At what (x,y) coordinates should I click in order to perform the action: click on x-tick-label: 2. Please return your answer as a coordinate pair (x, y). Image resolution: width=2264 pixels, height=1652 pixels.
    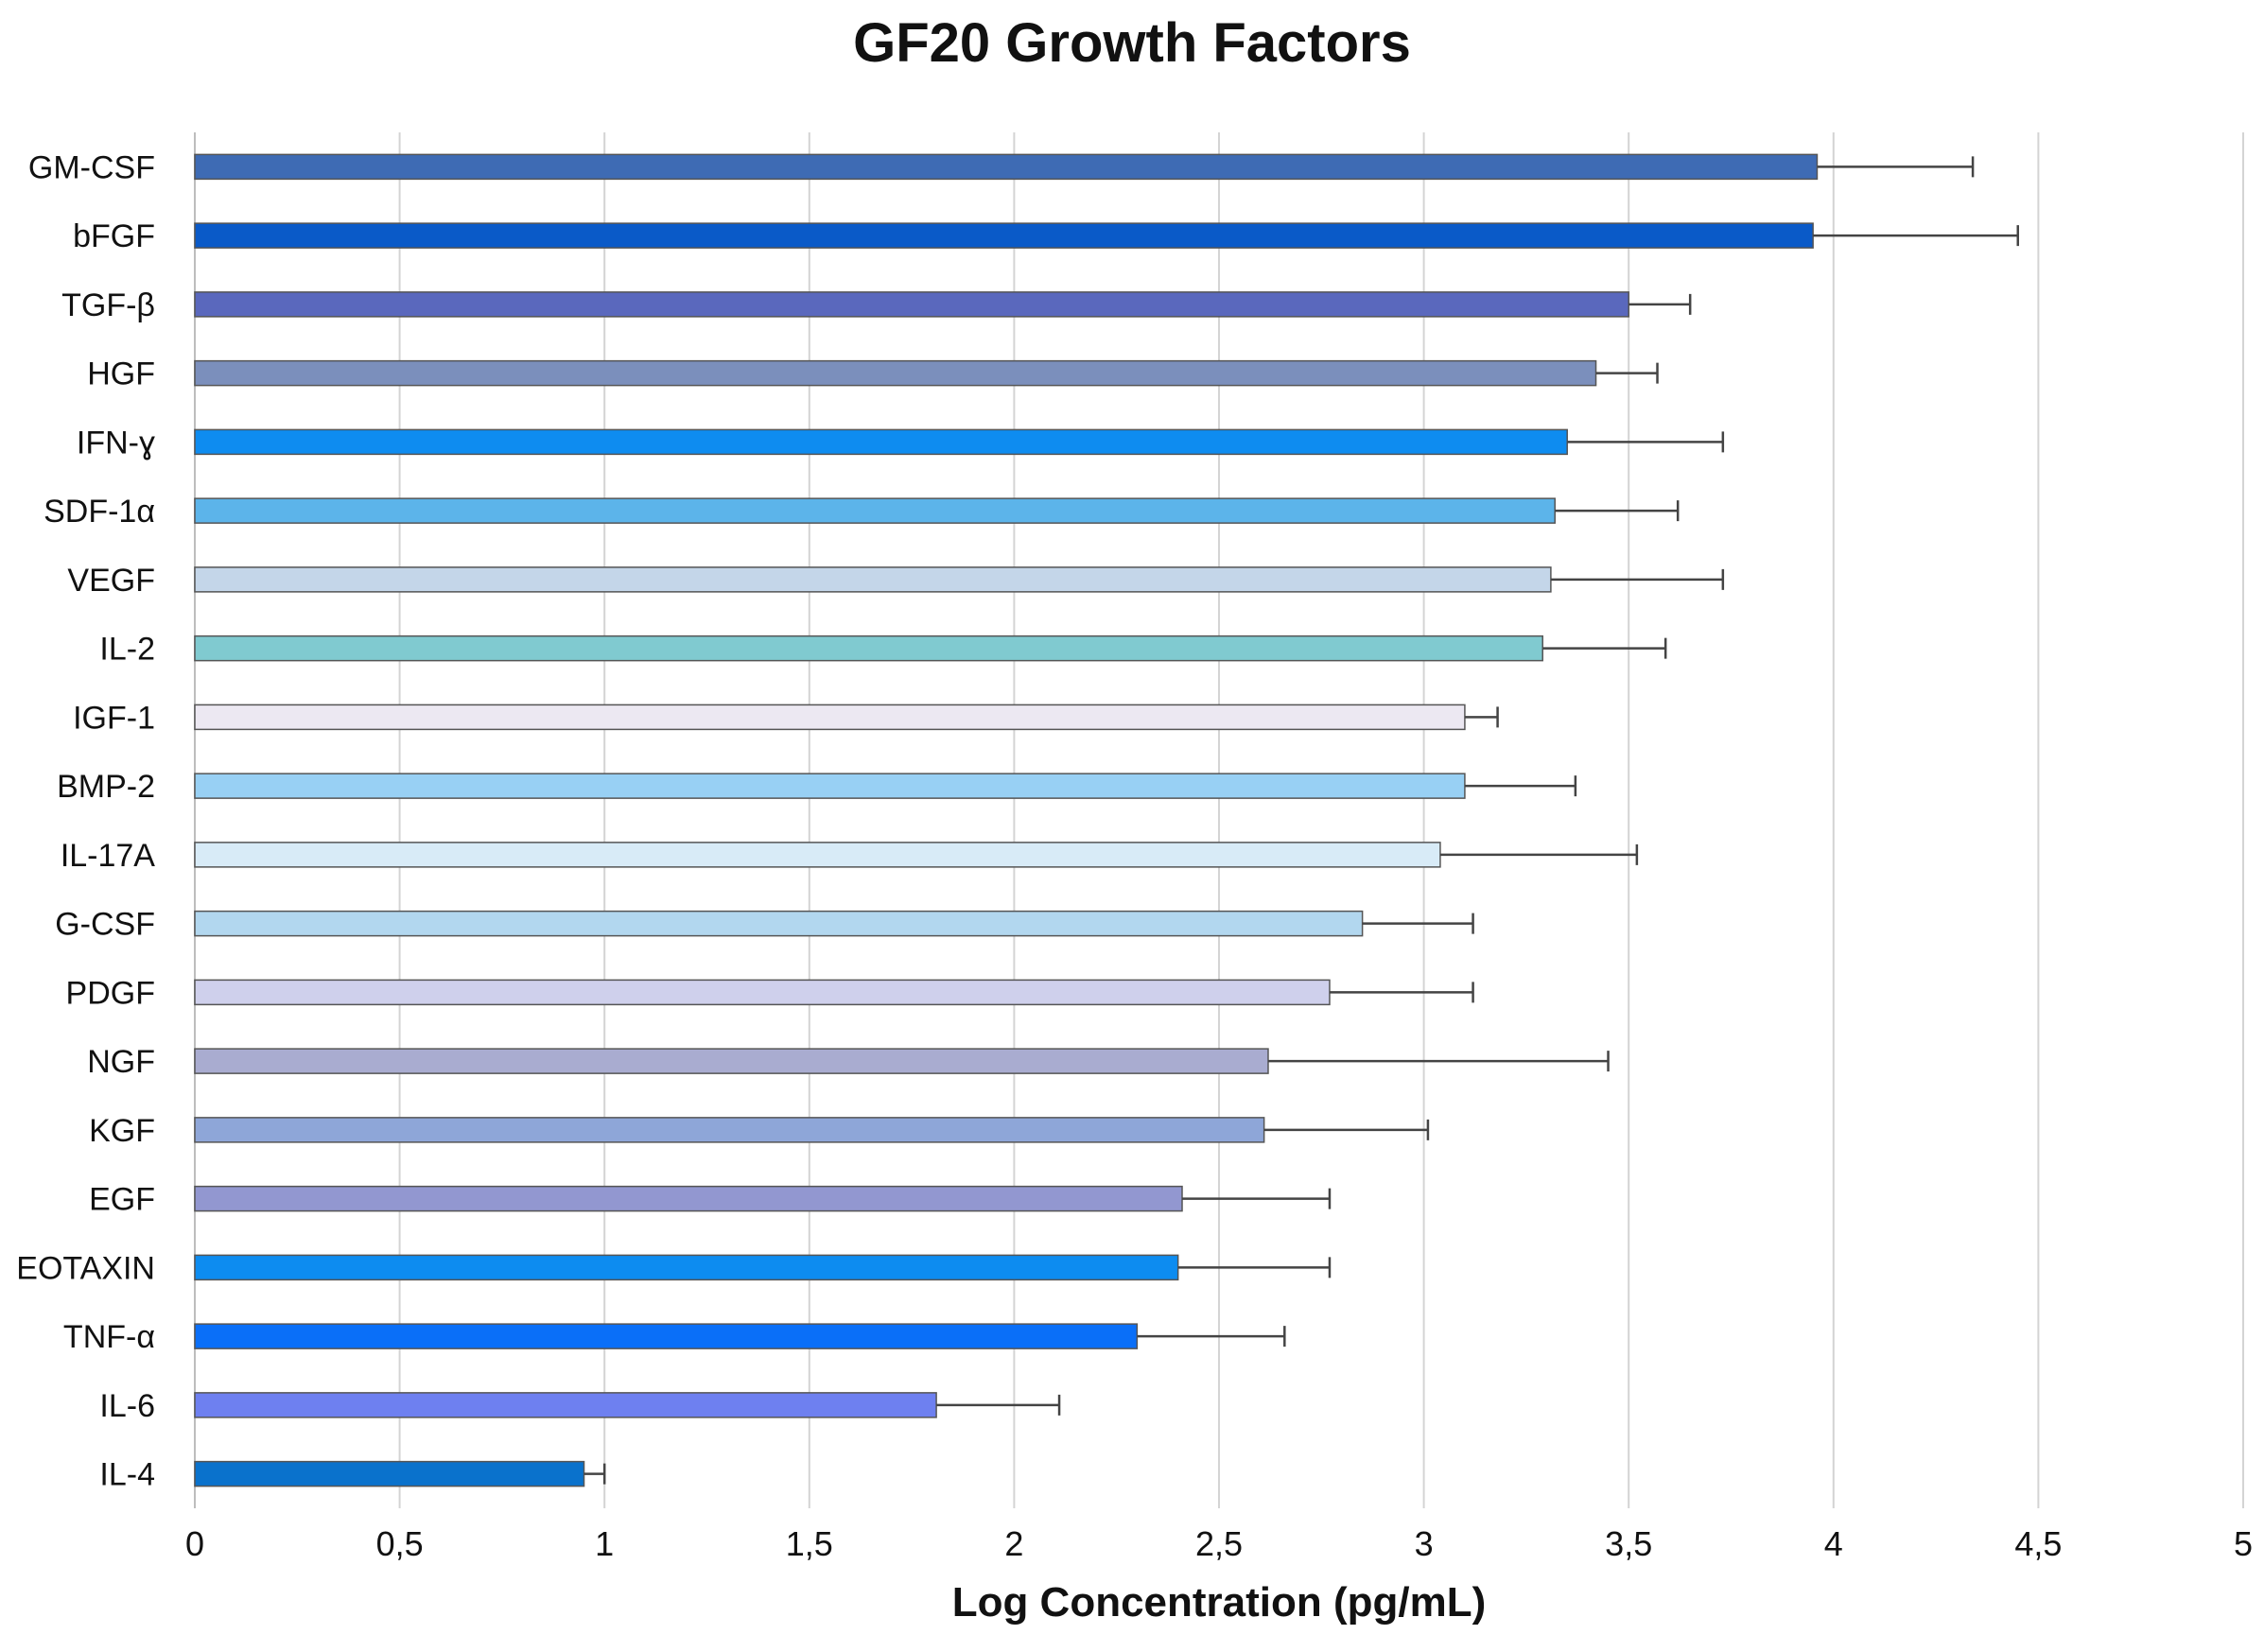
    Looking at the image, I should click on (1013, 1544).